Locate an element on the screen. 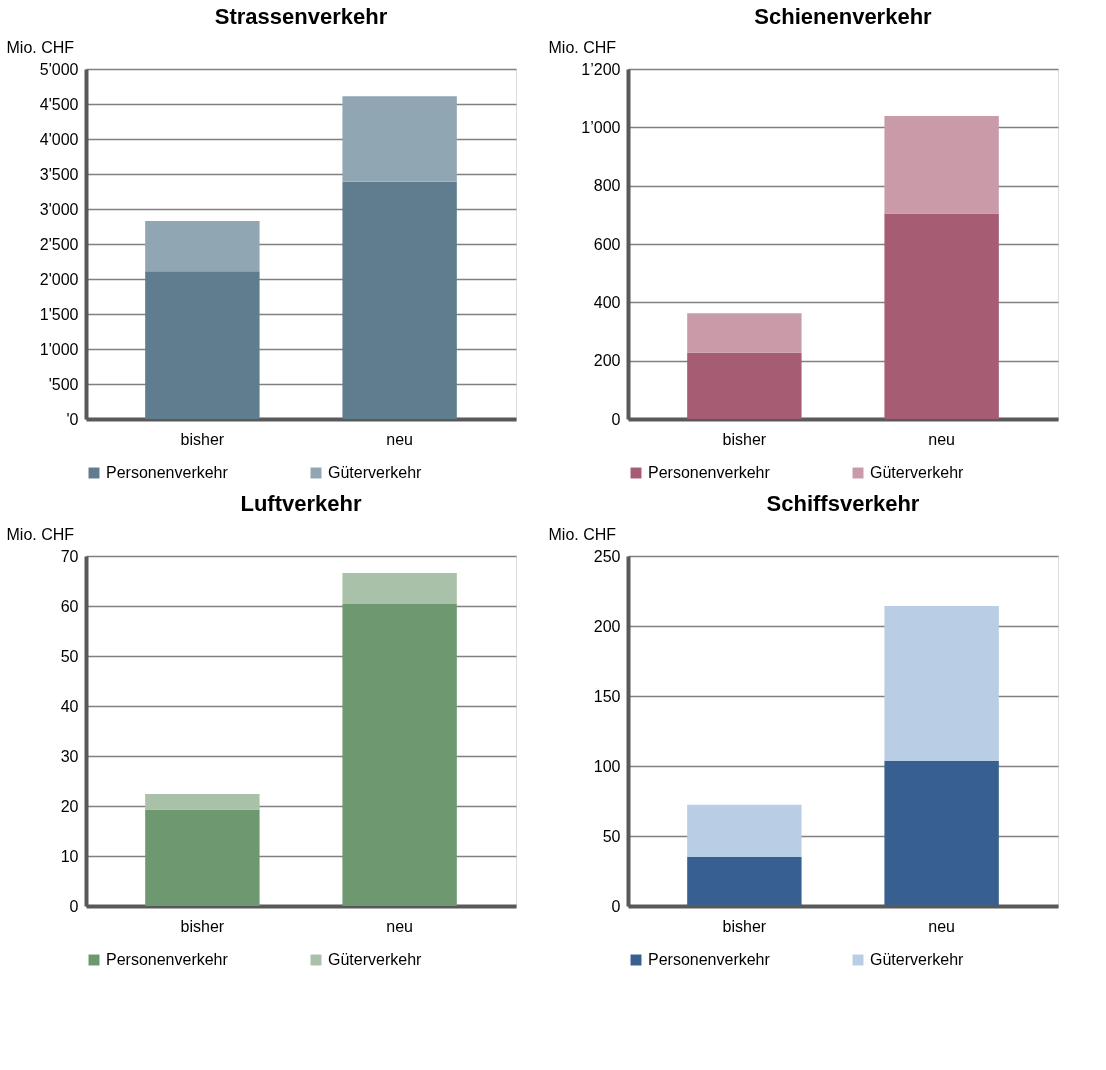 This screenshot has height=1070, width=1106. y-tick-label: 1'500 is located at coordinates (59, 314).